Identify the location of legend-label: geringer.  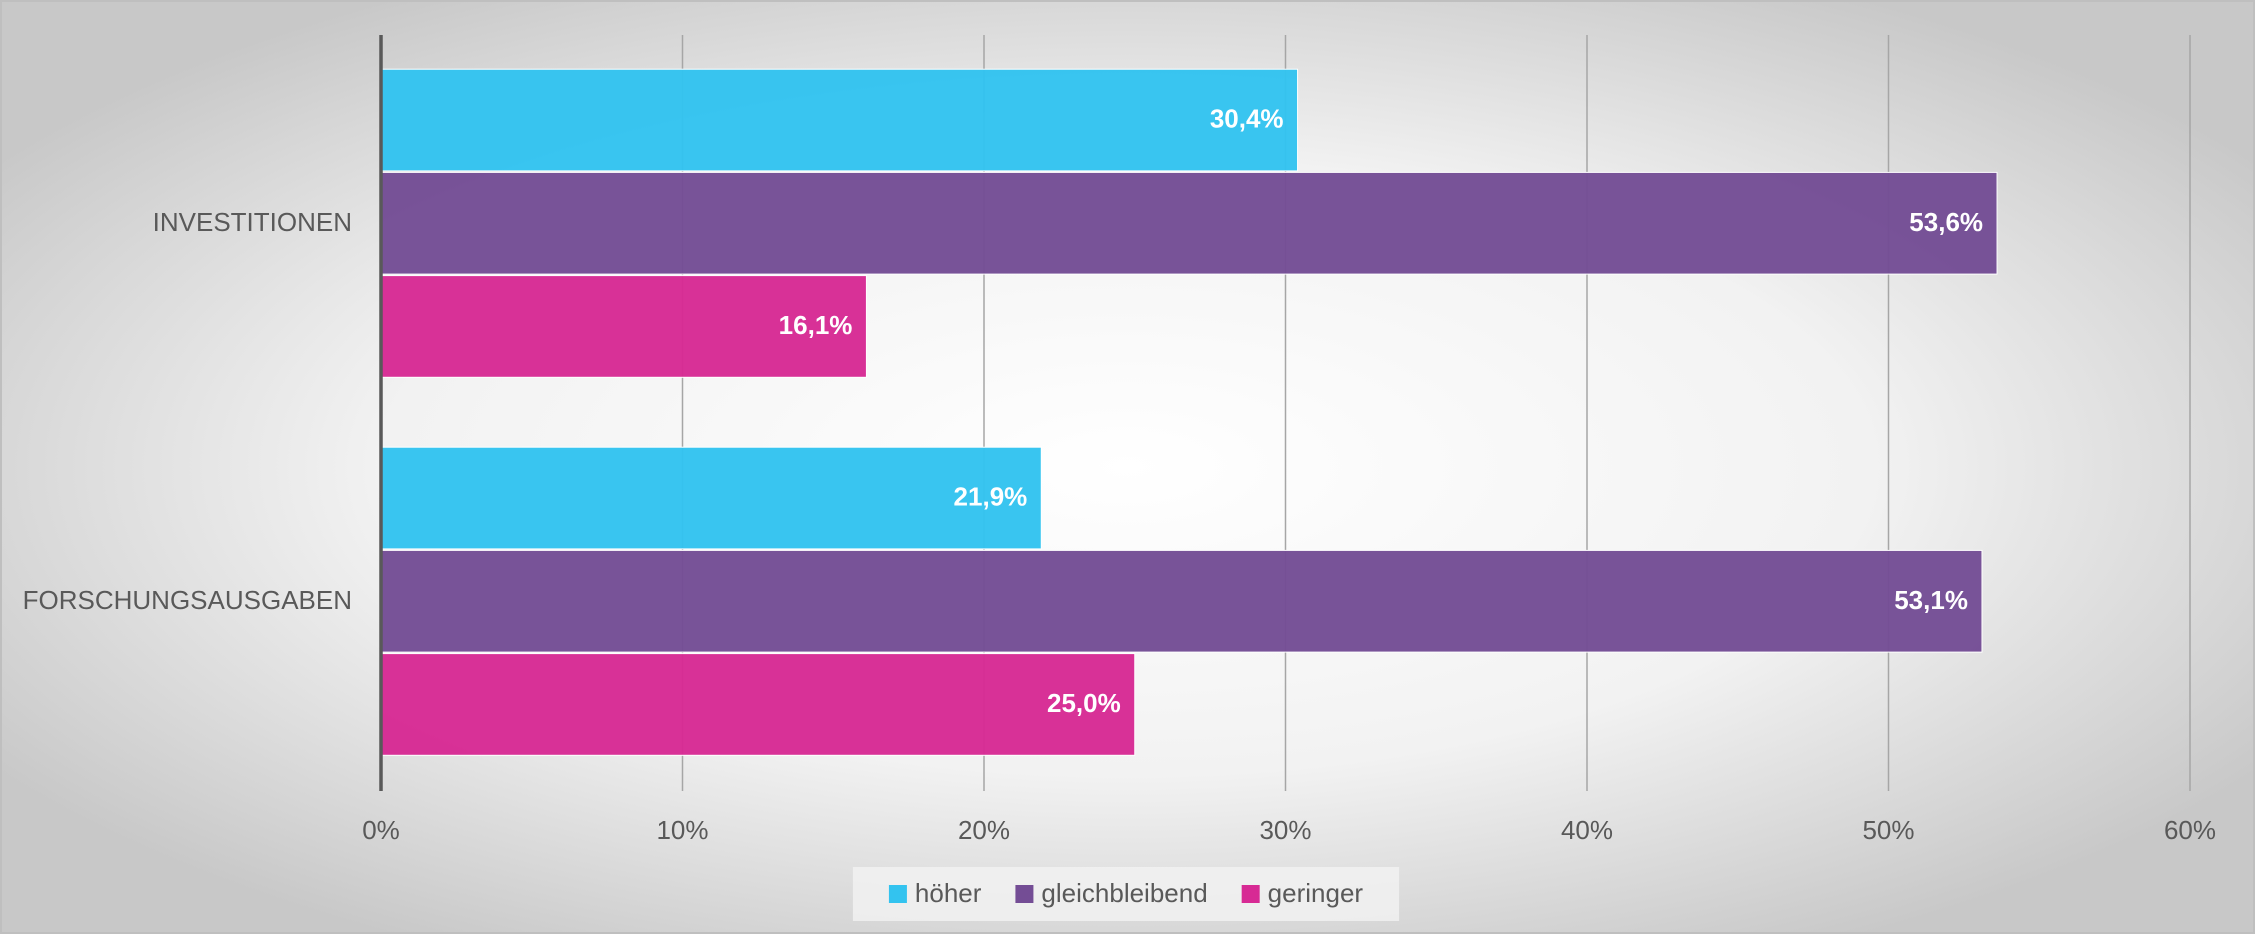
(1316, 893).